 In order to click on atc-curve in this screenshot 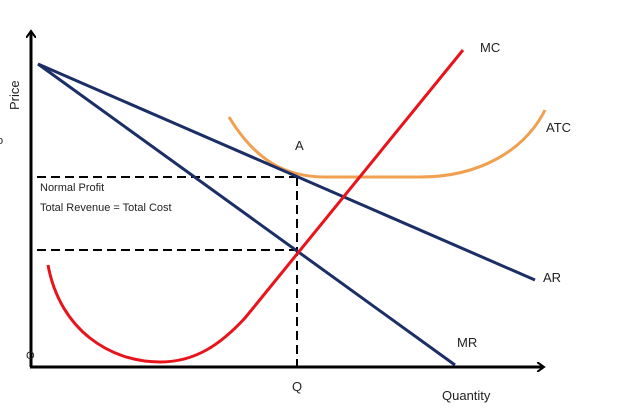, I will do `click(387, 144)`.